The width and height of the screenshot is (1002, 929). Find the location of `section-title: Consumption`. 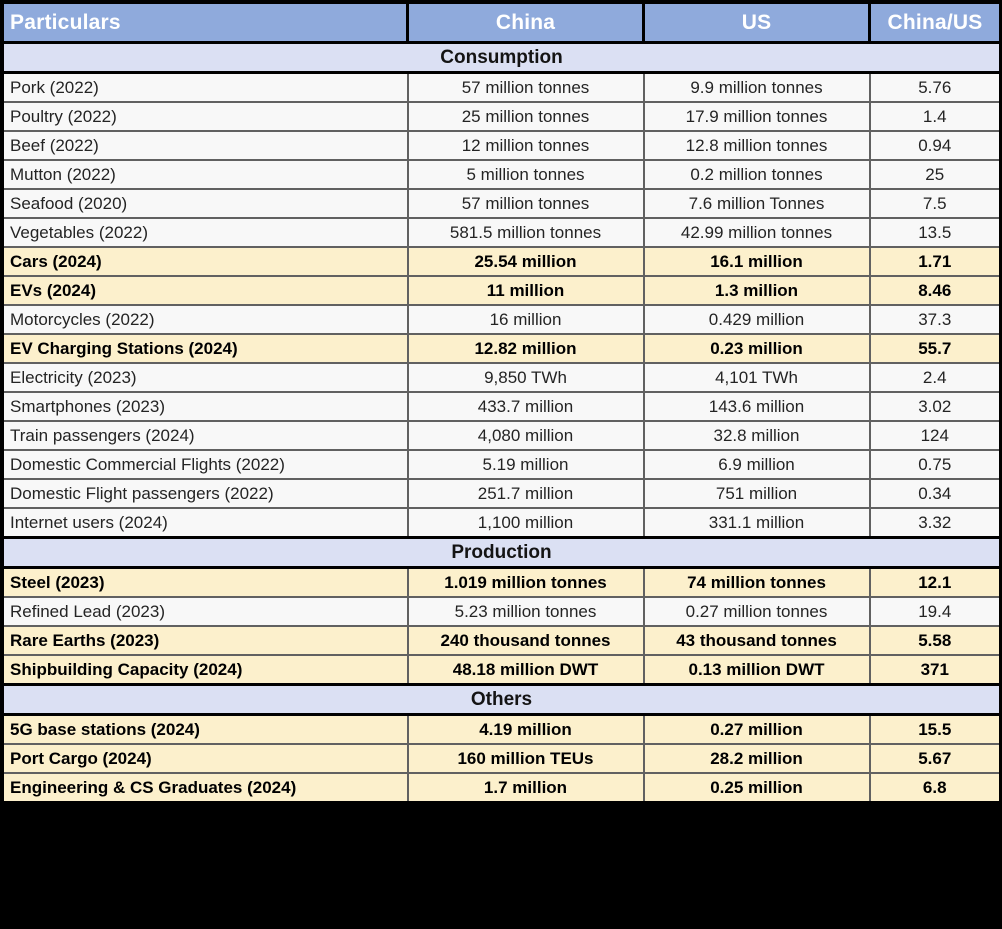

section-title: Consumption is located at coordinates (501, 57).